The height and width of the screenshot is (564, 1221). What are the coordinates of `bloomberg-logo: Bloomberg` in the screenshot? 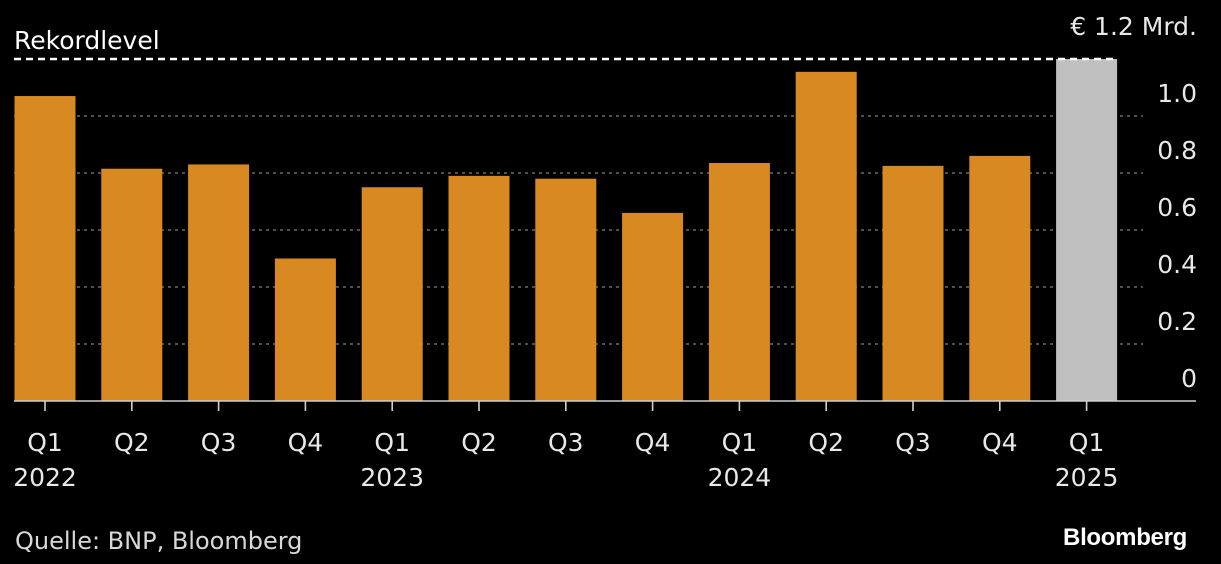 It's located at (1125, 537).